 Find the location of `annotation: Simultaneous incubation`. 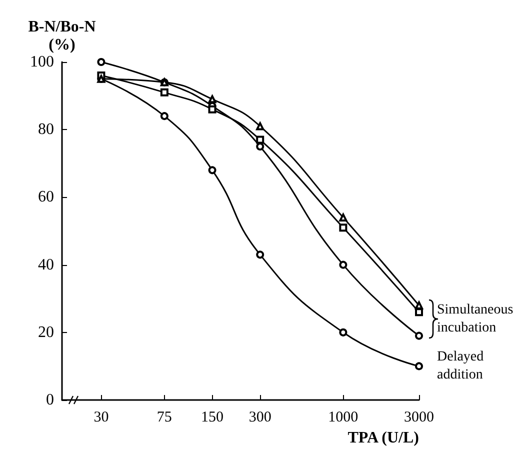

annotation: Simultaneous incubation is located at coordinates (477, 319).